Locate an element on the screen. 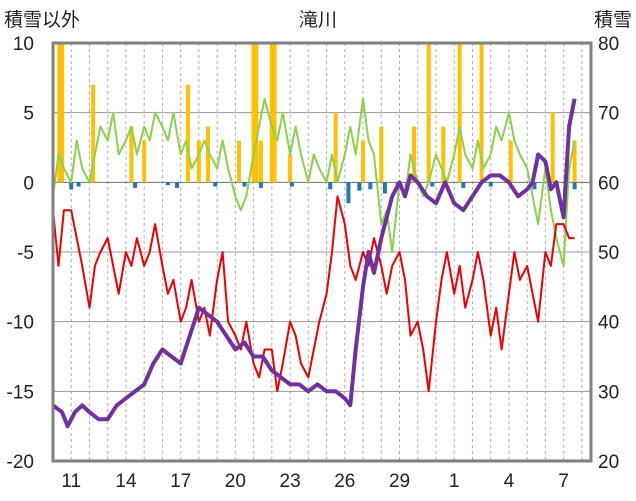  left-tick-label: -5 is located at coordinates (25, 253).